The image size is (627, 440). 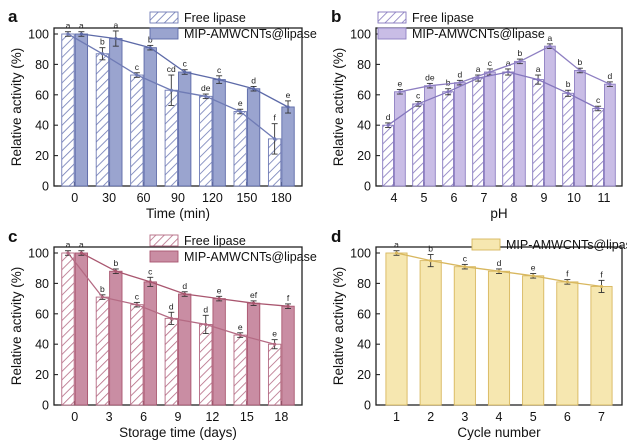 I want to click on x-axis-label: Cycle number, so click(x=499, y=432).